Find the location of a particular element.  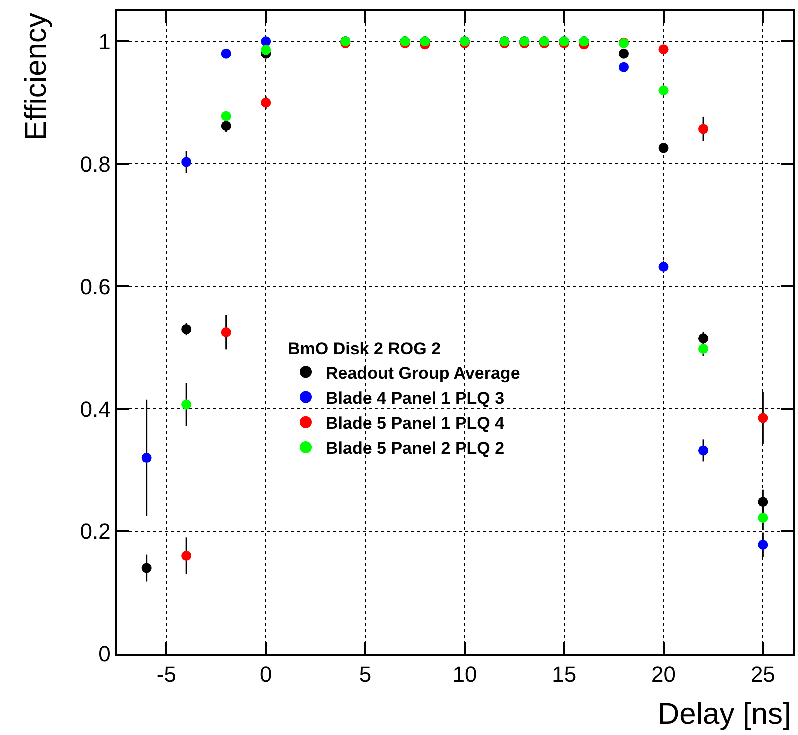

x-tick-label: -5 is located at coordinates (166, 675).